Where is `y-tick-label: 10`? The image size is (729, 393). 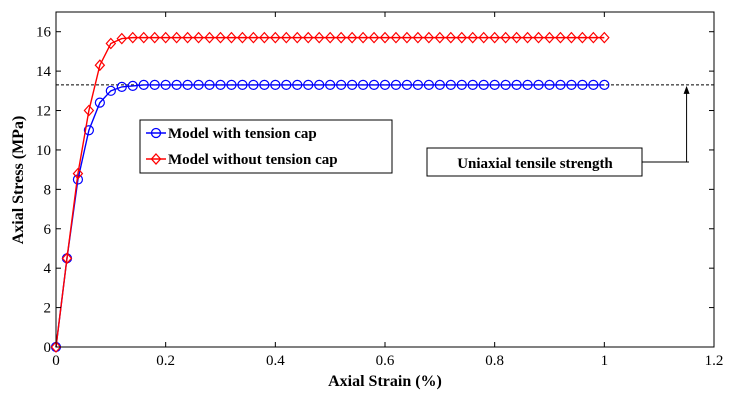 y-tick-label: 10 is located at coordinates (43, 151).